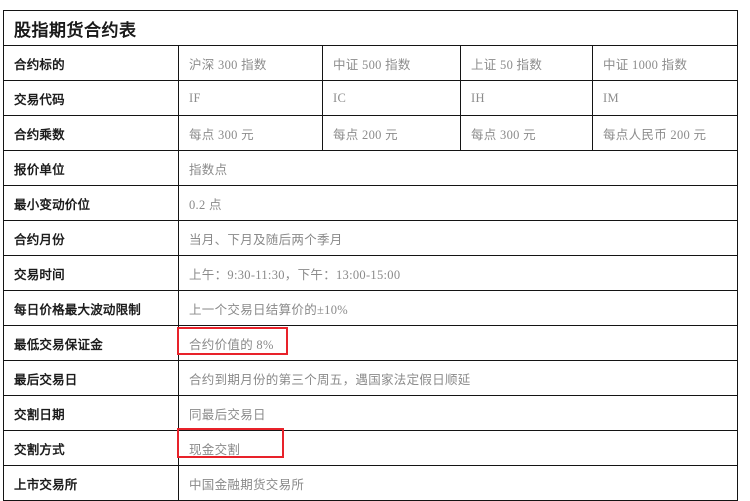 Image resolution: width=750 pixels, height=501 pixels. What do you see at coordinates (91, 378) in the screenshot?
I see `row-label: 最后交易日` at bounding box center [91, 378].